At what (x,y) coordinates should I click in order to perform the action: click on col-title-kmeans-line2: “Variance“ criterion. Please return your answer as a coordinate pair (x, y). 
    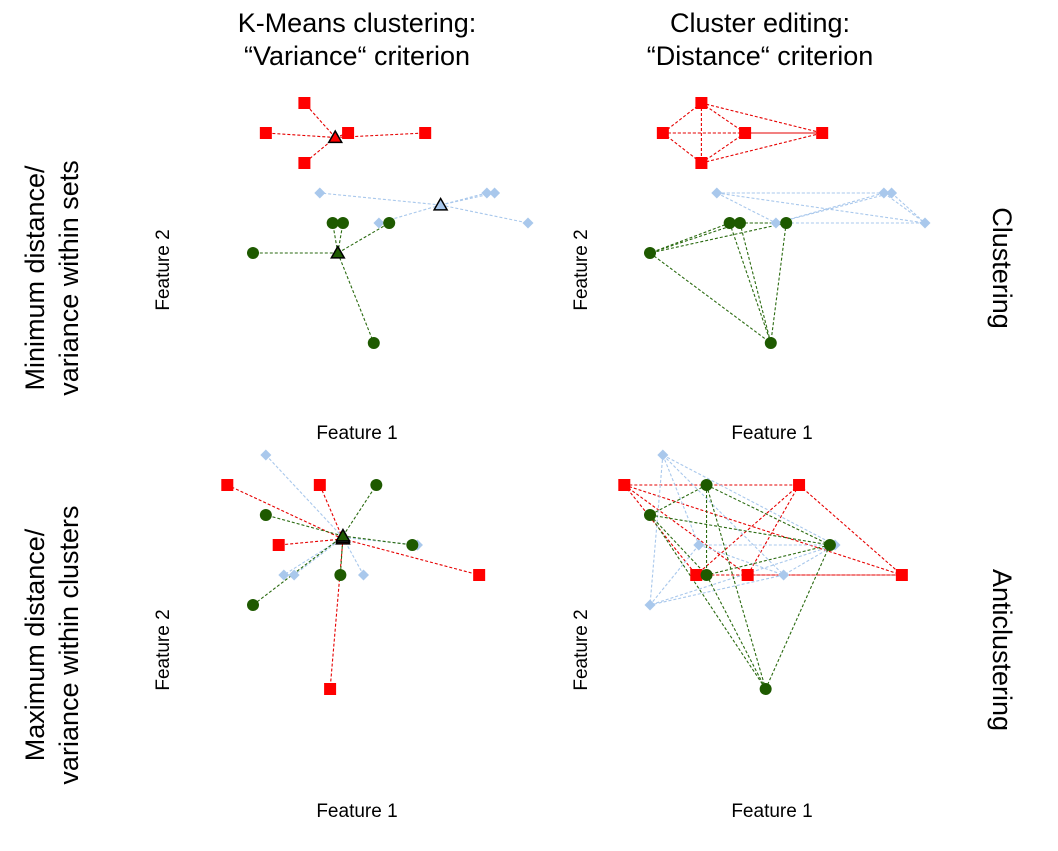
    Looking at the image, I should click on (357, 56).